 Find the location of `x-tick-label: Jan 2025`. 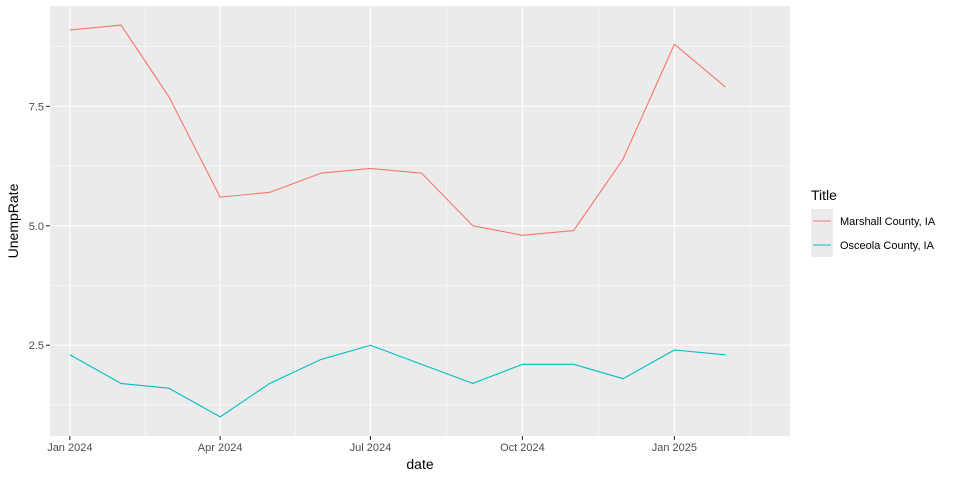

x-tick-label: Jan 2025 is located at coordinates (674, 448).